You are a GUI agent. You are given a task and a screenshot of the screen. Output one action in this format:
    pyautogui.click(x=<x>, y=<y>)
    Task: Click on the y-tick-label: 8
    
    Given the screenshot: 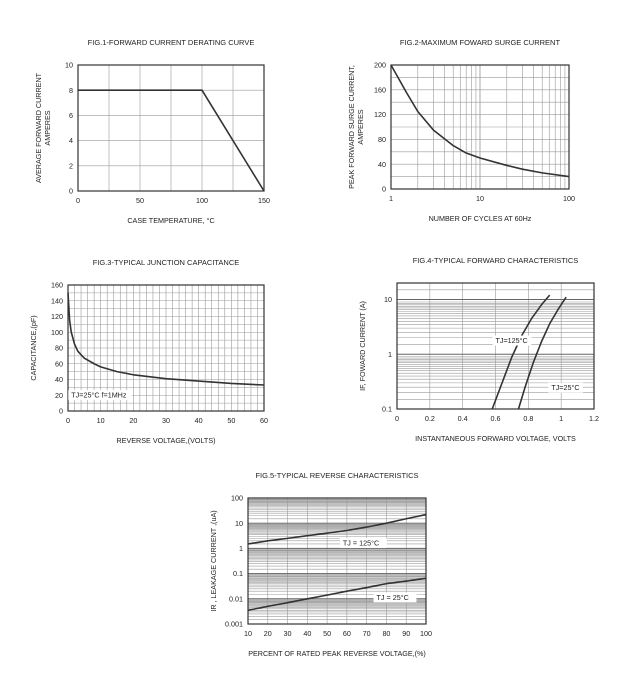 What is the action you would take?
    pyautogui.click(x=71, y=90)
    